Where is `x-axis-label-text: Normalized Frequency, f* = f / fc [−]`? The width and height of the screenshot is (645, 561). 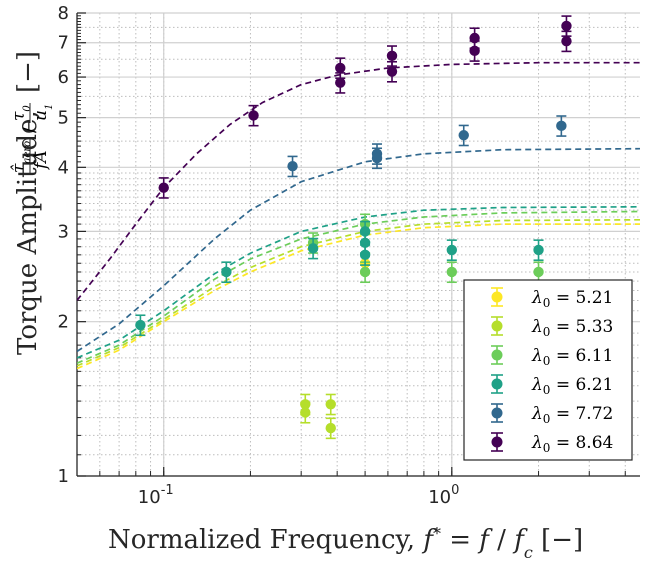
x-axis-label-text: Normalized Frequency, f* = f / fc [−] is located at coordinates (345, 542).